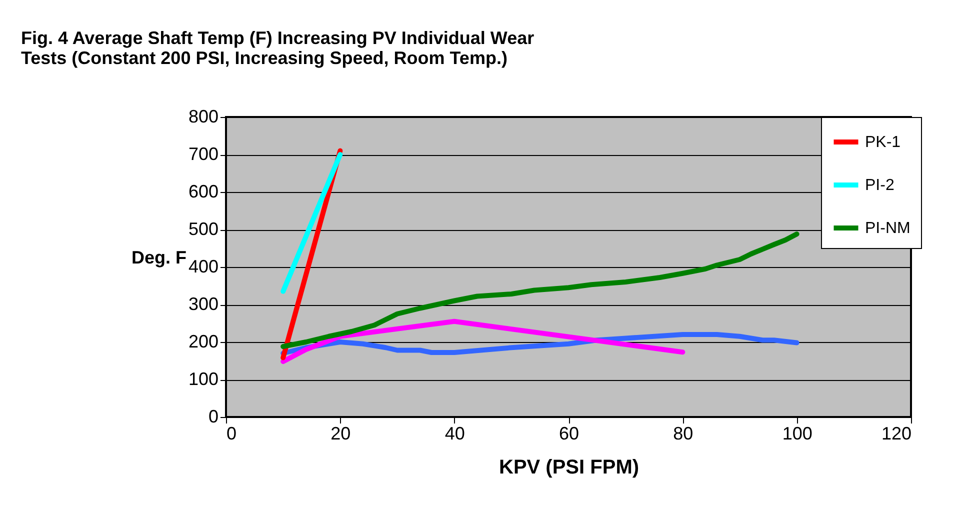  Describe the element at coordinates (203, 154) in the screenshot. I see `y-tick-label: 700` at that location.